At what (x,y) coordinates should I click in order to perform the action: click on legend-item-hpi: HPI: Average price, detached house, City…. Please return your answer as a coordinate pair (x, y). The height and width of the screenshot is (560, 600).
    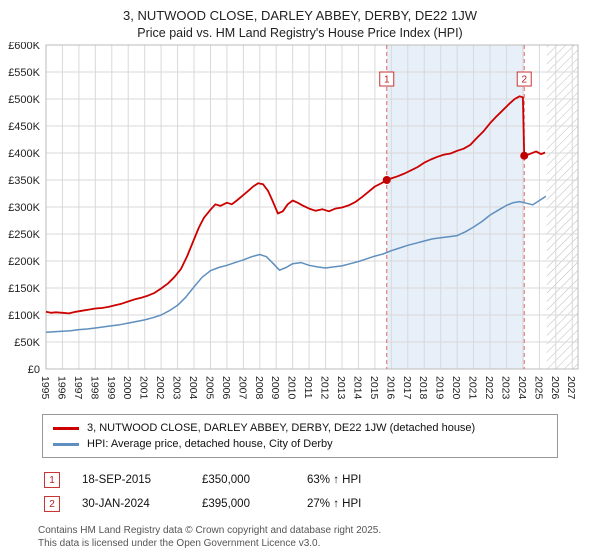
    Looking at the image, I should click on (300, 444).